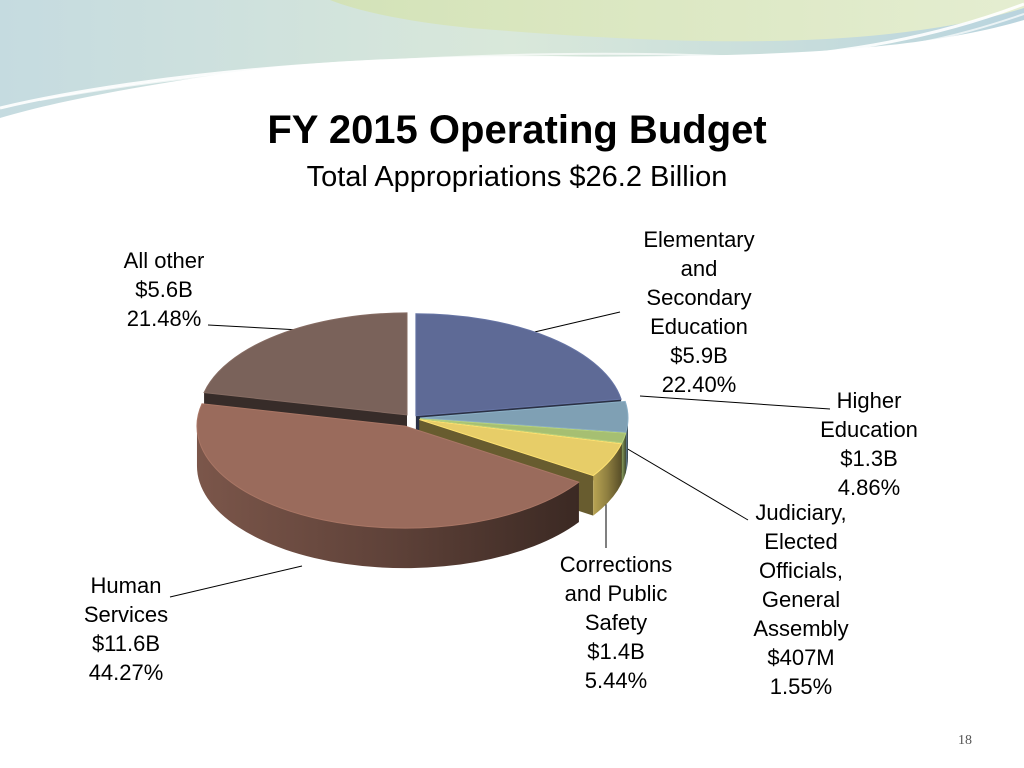 This screenshot has width=1024, height=768. Describe the element at coordinates (254, 327) in the screenshot. I see `leader-line-all-other` at that location.